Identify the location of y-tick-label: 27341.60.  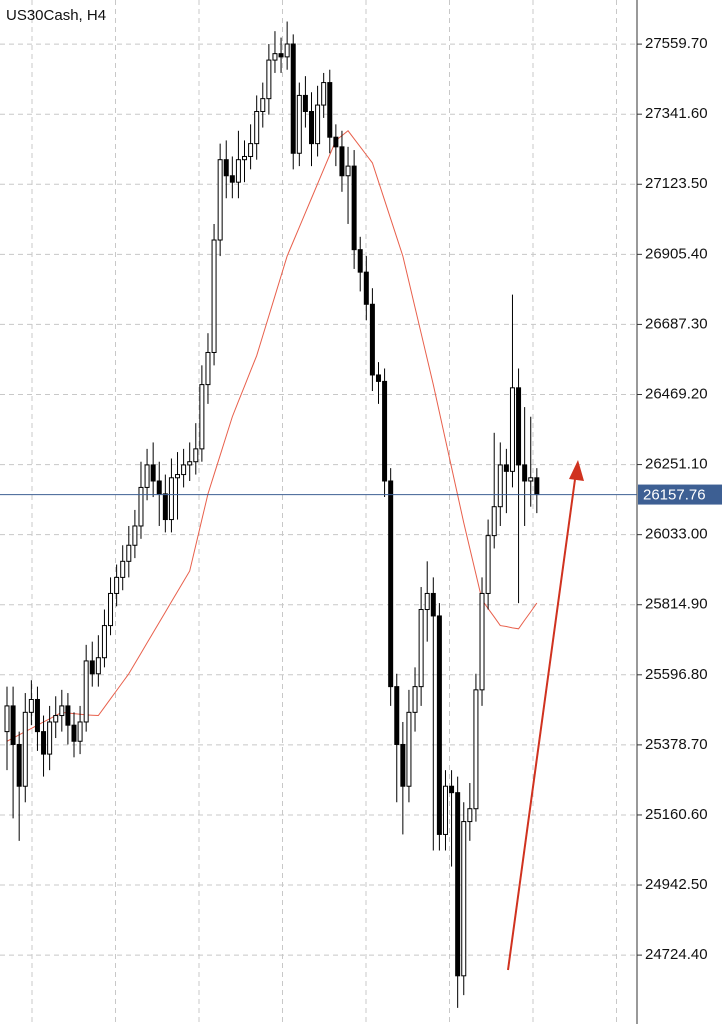
(676, 113).